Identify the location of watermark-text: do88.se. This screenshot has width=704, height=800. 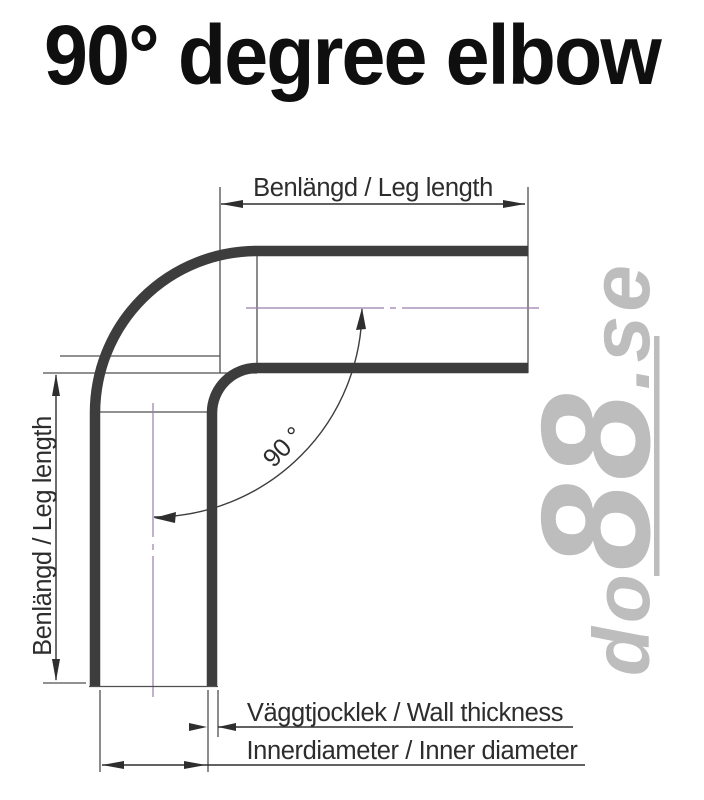
(595, 468).